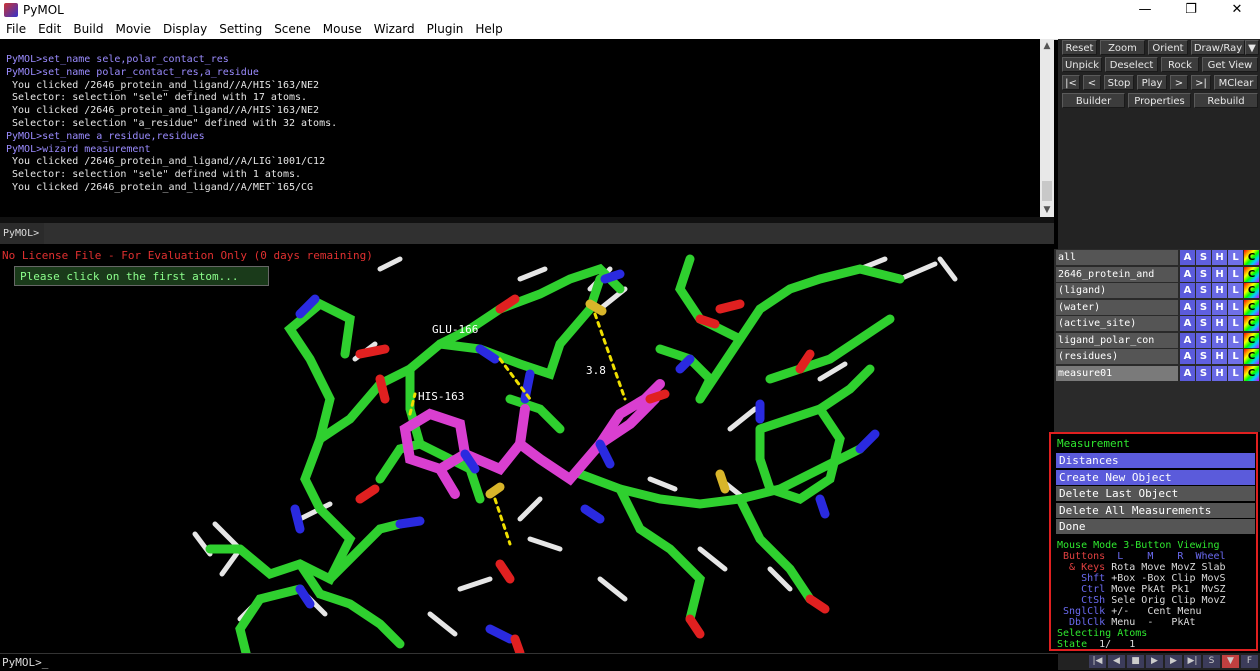  What do you see at coordinates (1154, 661) in the screenshot?
I see `play-icon: ▶` at bounding box center [1154, 661].